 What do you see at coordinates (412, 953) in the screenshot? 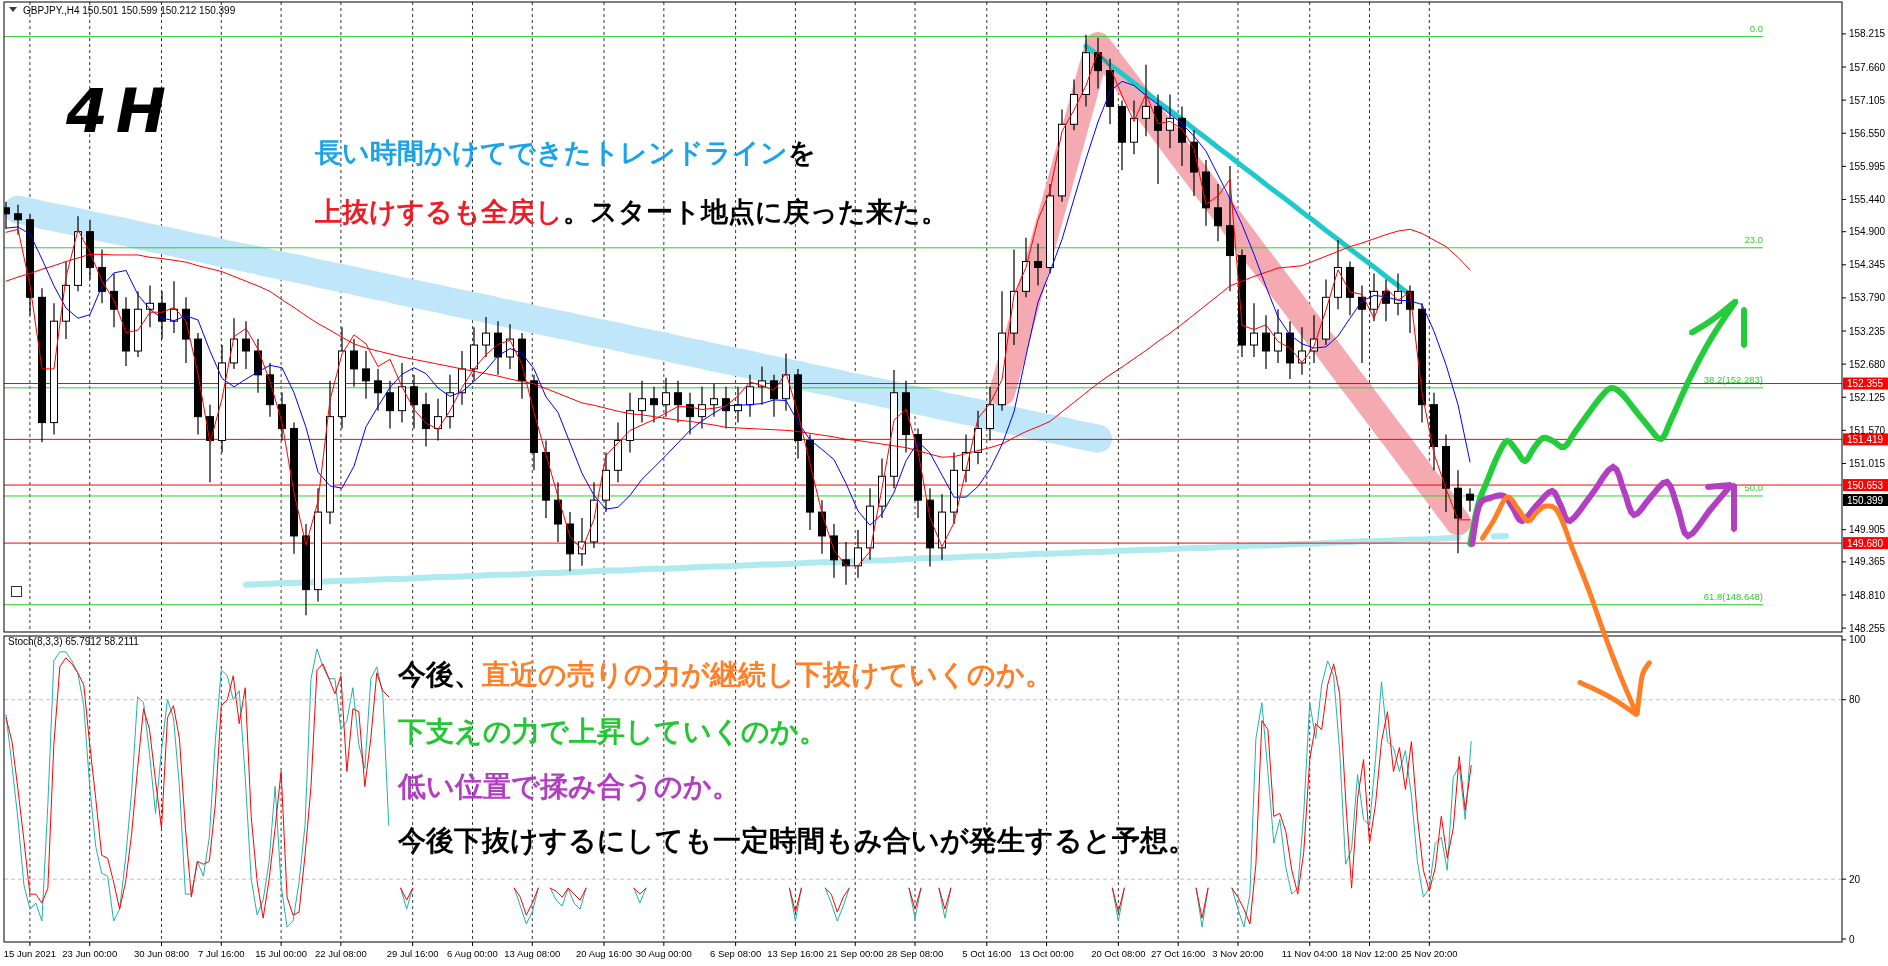
I see `x-tick-label: 29 Jul 16:00` at bounding box center [412, 953].